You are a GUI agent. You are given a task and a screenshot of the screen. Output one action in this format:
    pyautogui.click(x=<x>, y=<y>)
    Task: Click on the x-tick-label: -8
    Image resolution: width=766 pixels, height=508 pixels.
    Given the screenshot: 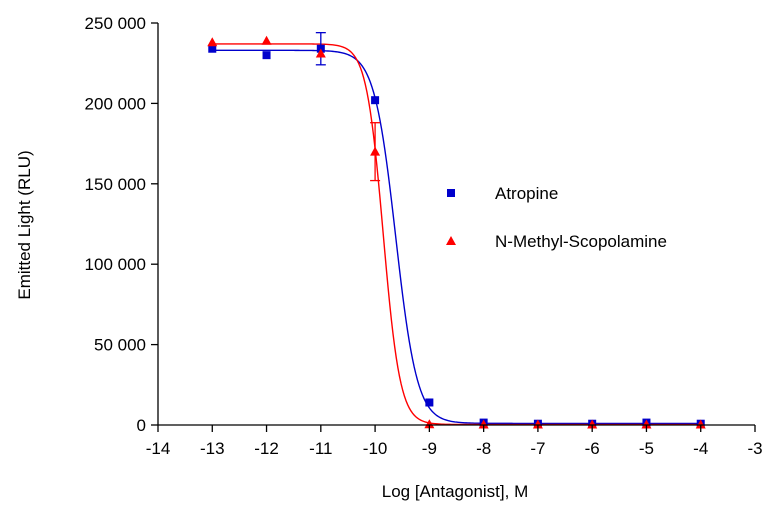 What is the action you would take?
    pyautogui.click(x=483, y=448)
    